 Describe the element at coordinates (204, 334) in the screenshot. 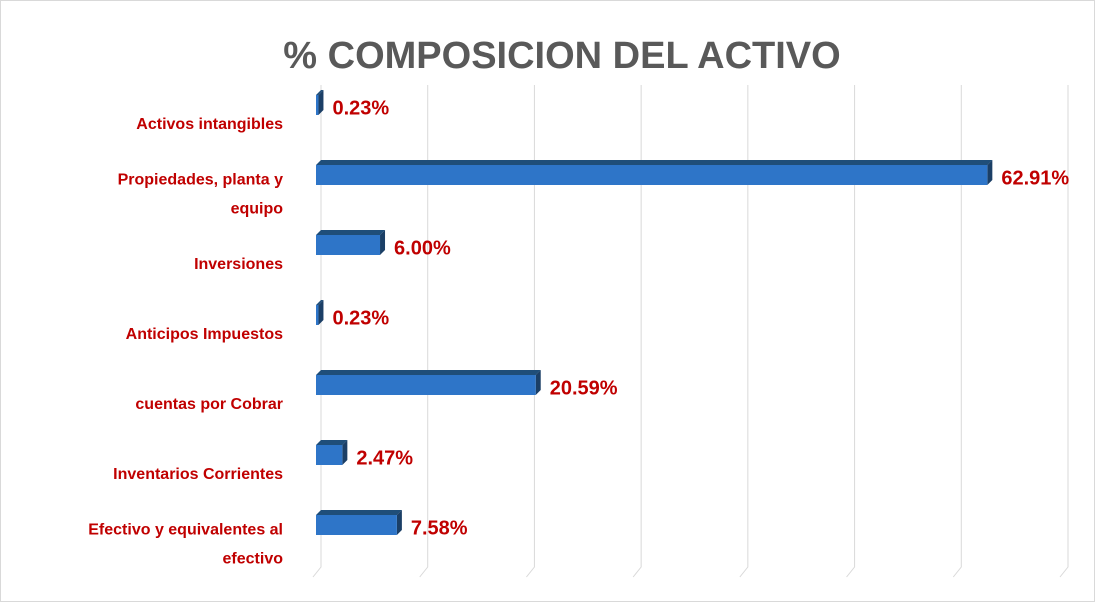

I see `category-label: Anticipos Impuestos` at that location.